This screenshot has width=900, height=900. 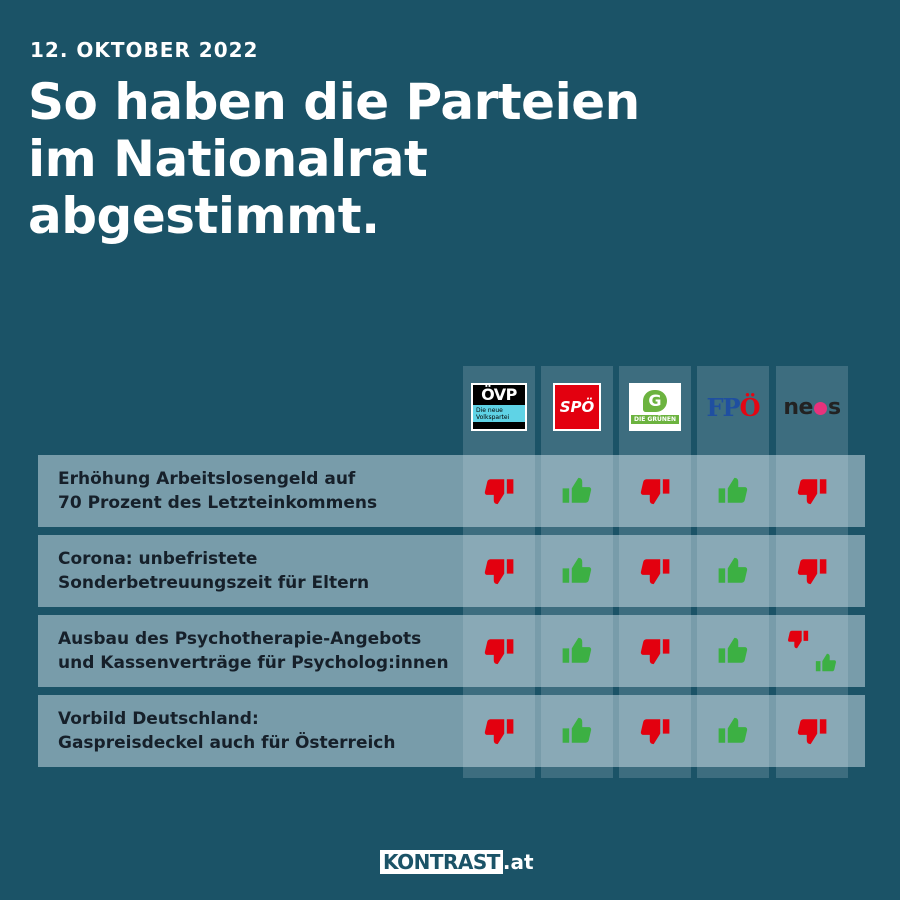 What do you see at coordinates (655, 419) in the screenshot?
I see `gruene-logo-text: DIE GRÜNEN` at bounding box center [655, 419].